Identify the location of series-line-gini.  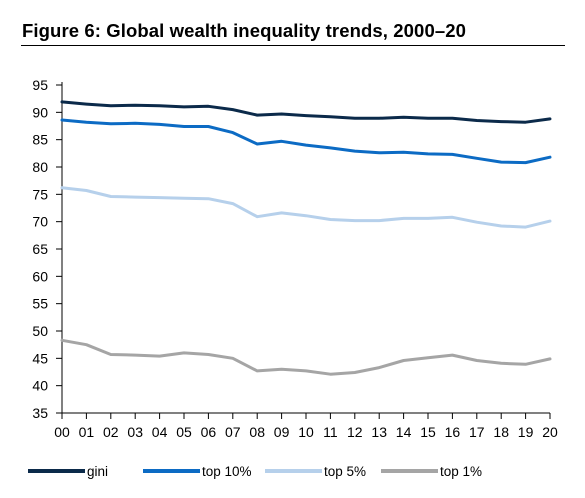
(306, 112).